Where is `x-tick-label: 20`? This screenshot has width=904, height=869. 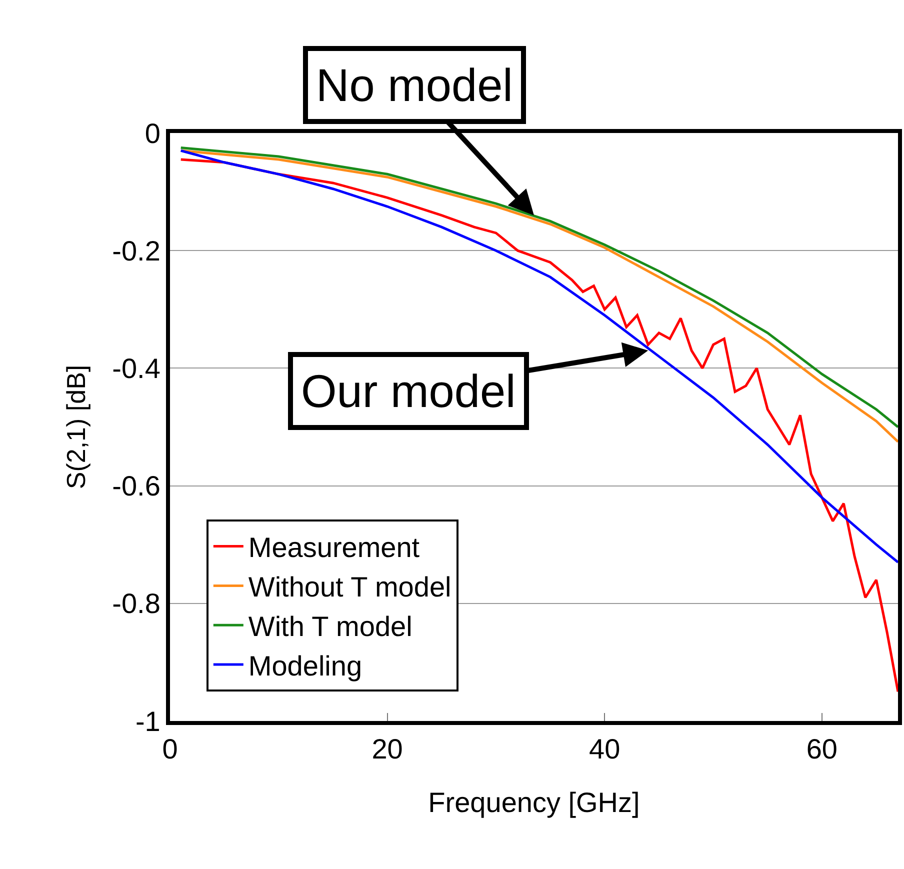
x-tick-label: 20 is located at coordinates (387, 749).